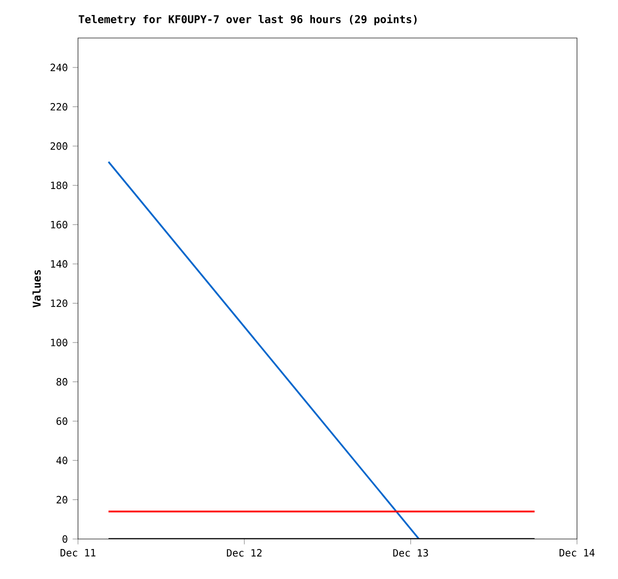  Describe the element at coordinates (62, 382) in the screenshot. I see `y-tick-label: 80` at that location.